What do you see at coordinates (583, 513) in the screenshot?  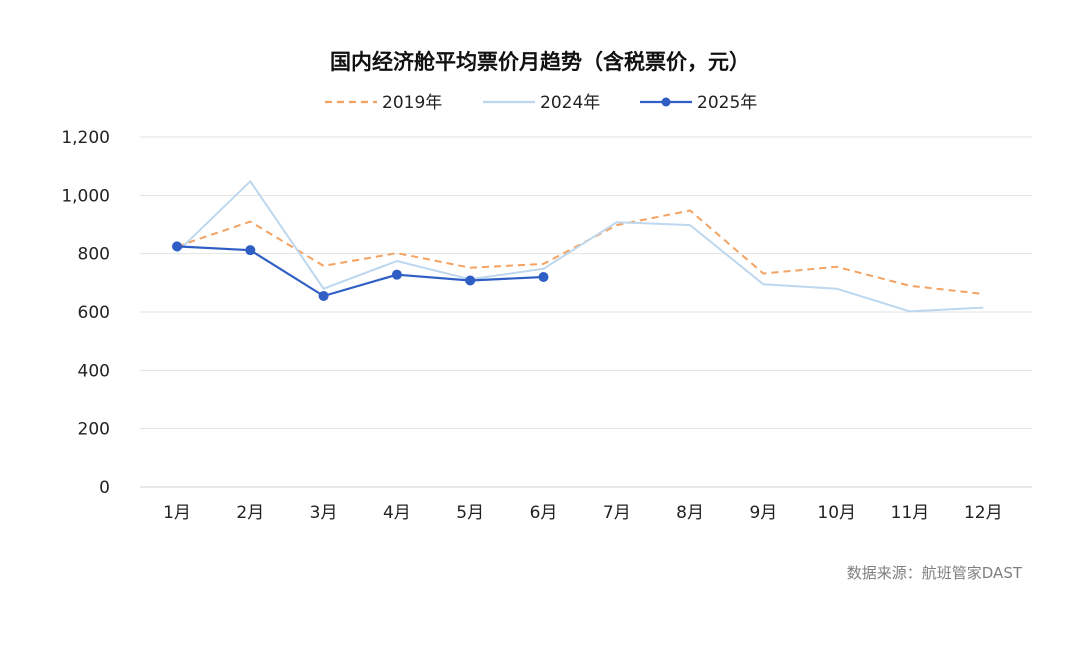 I see `x-axis: 1月 2月 3月 4月 5月 6月 7月 8月 9月 10月 11月 12月` at bounding box center [583, 513].